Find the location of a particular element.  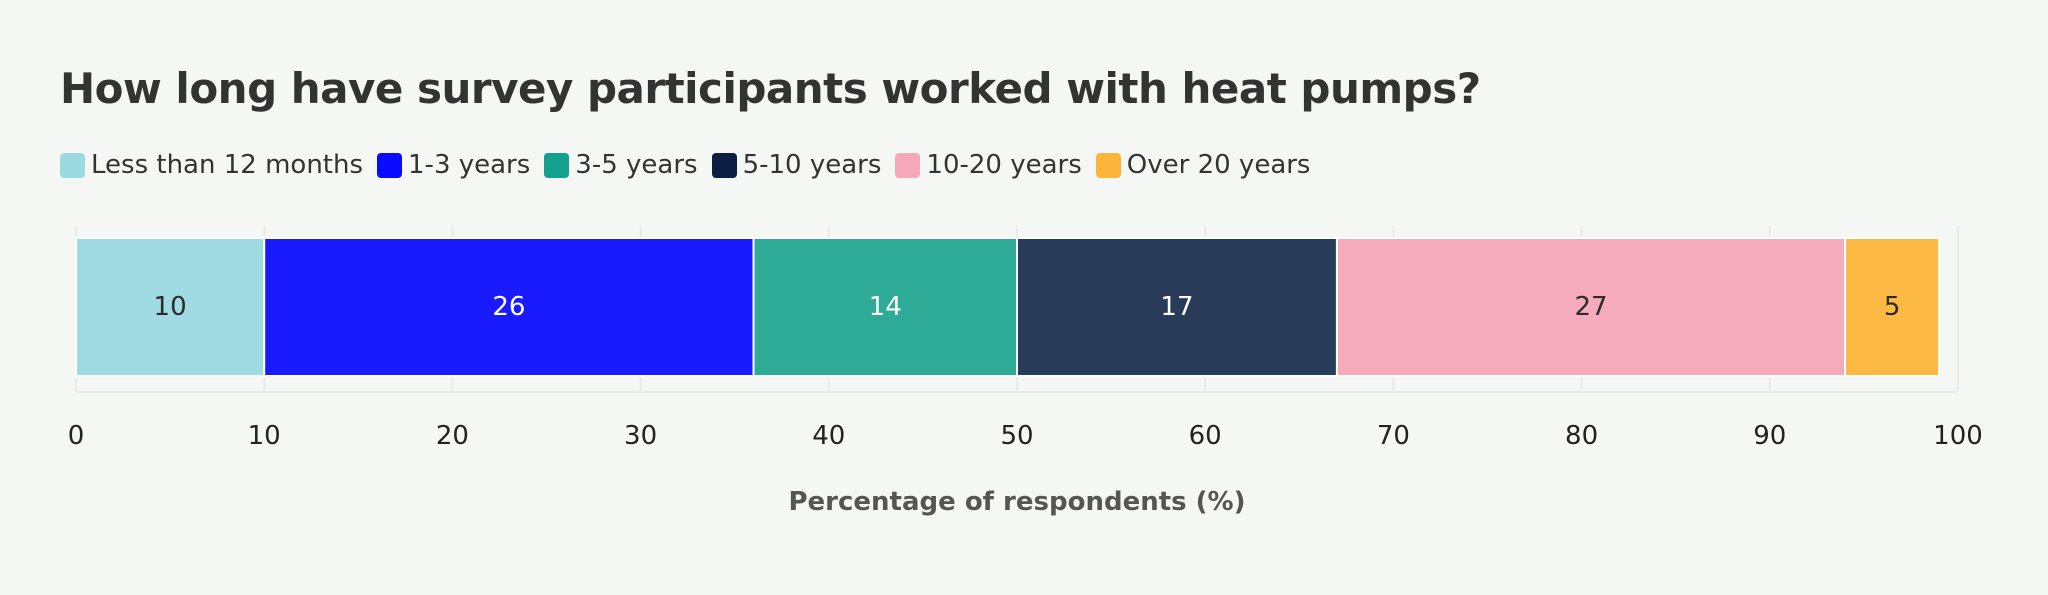

legend-item-1-3-years: 1-3 years is located at coordinates (453, 165).